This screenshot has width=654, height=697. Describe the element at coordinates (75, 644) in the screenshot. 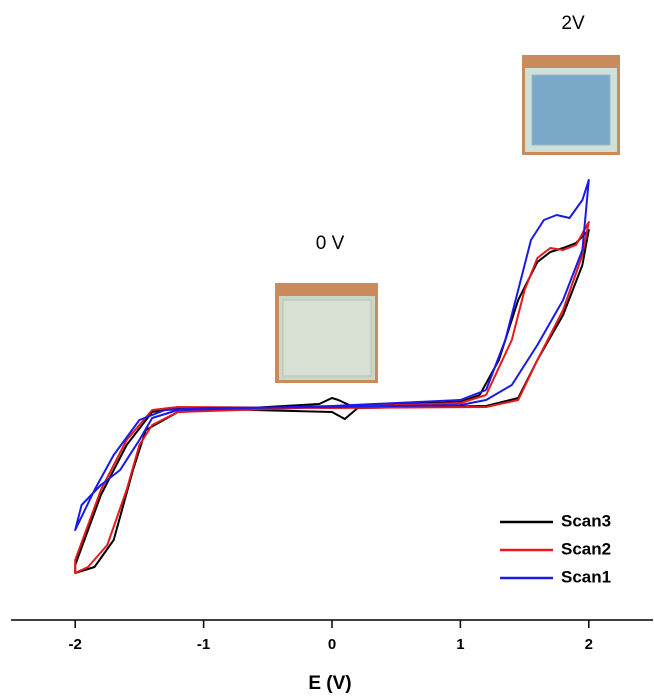

I see `x-tick-label: -2` at that location.